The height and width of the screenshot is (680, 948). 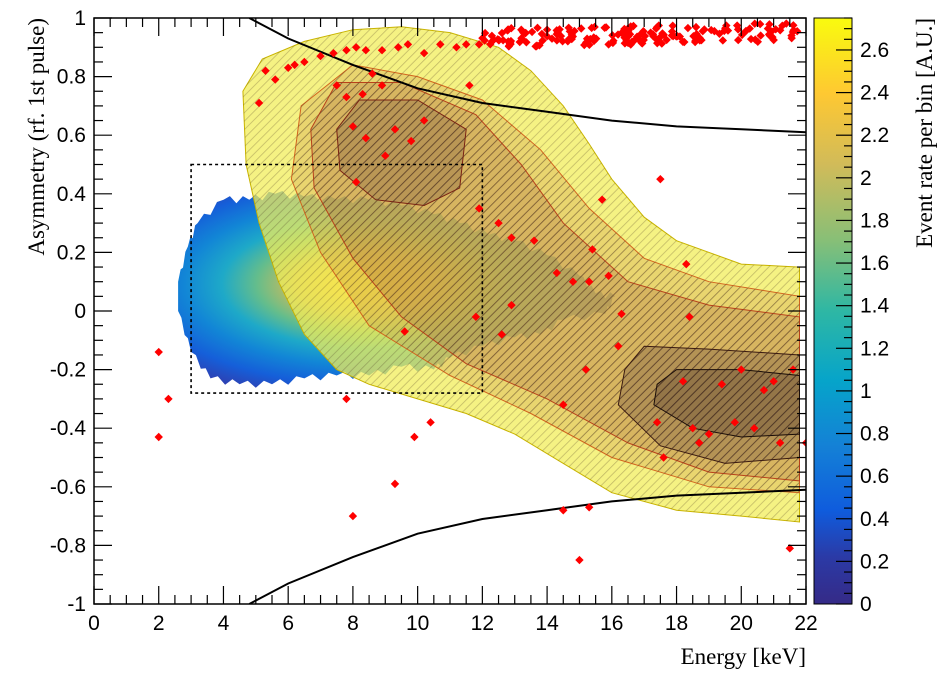 I want to click on x-tick-label: 6, so click(x=288, y=623).